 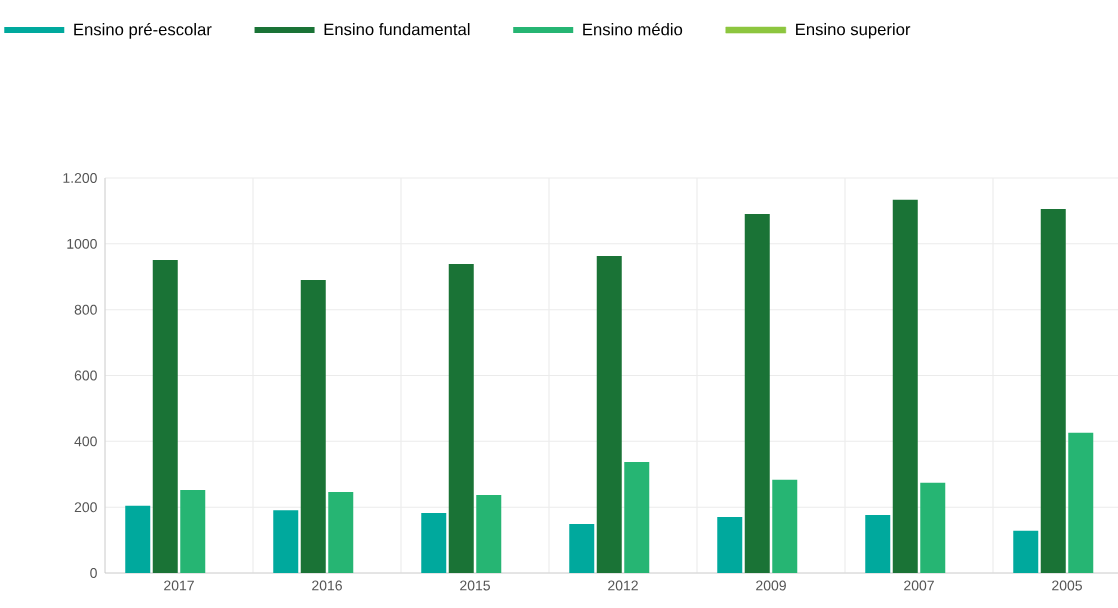 What do you see at coordinates (853, 31) in the screenshot?
I see `legend-label: Ensino superior` at bounding box center [853, 31].